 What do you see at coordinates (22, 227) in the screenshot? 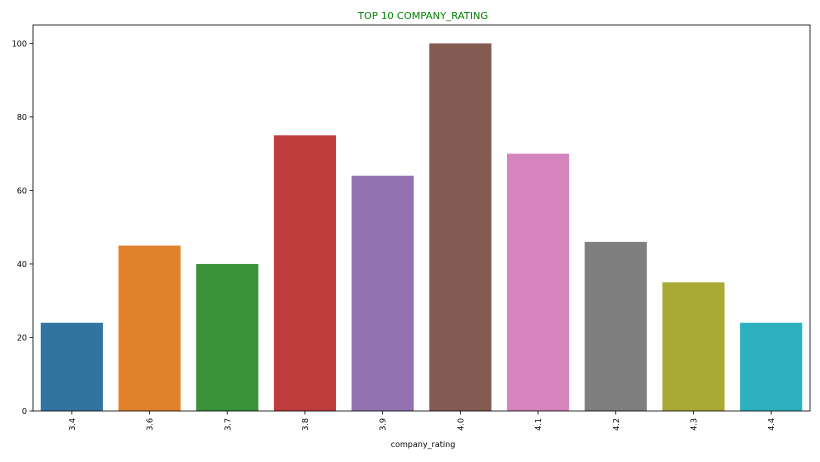
I see `y-axis: 0 20 40 60 80 100` at bounding box center [22, 227].